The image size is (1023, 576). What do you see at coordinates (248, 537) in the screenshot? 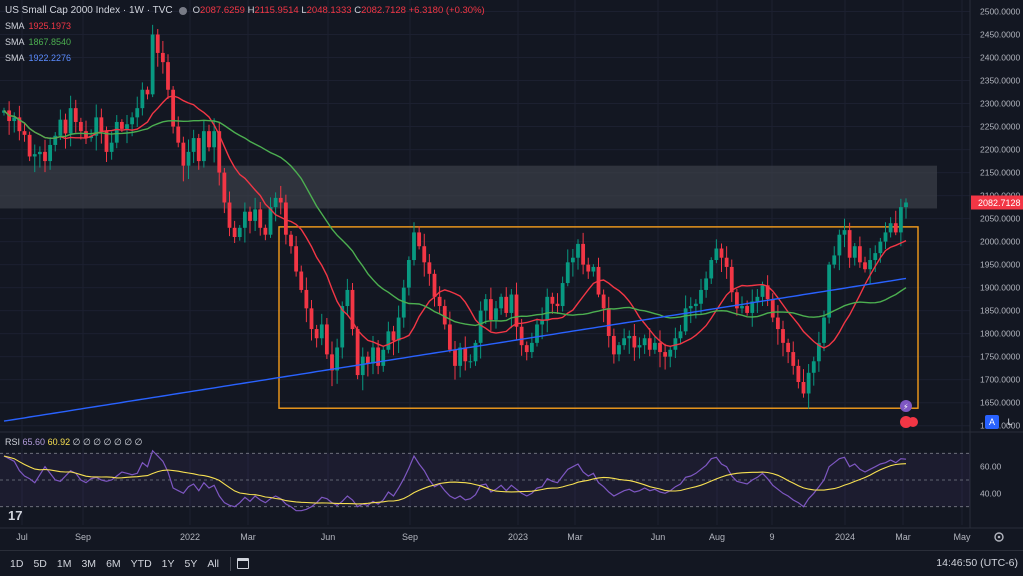
I see `time-tick-label: Mar` at bounding box center [248, 537].